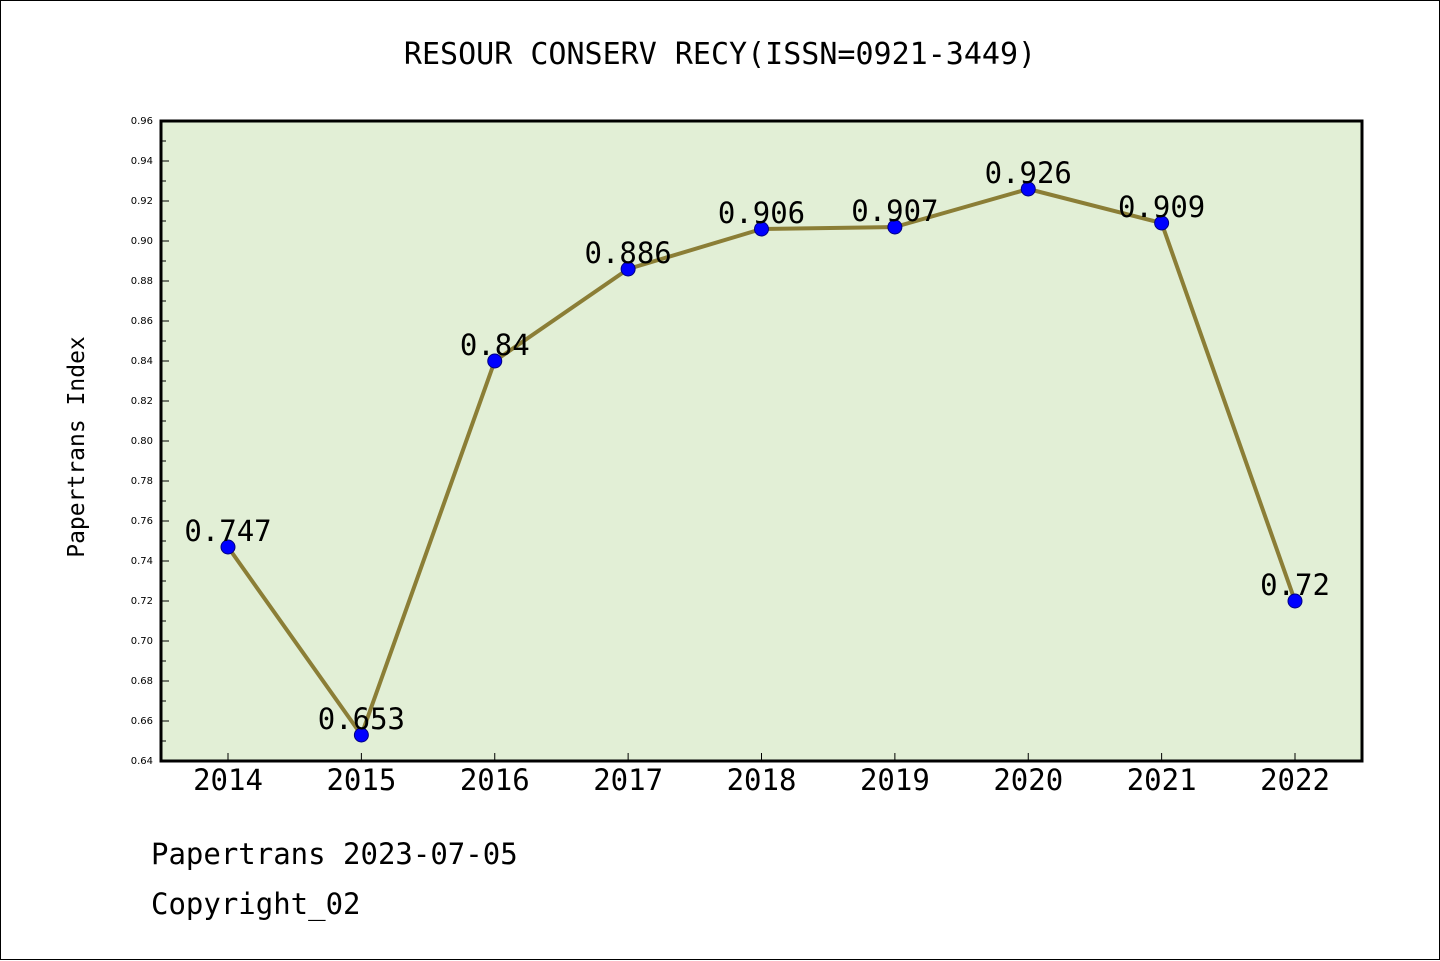 The height and width of the screenshot is (961, 1440). What do you see at coordinates (628, 780) in the screenshot?
I see `x-tick-label: 2017` at bounding box center [628, 780].